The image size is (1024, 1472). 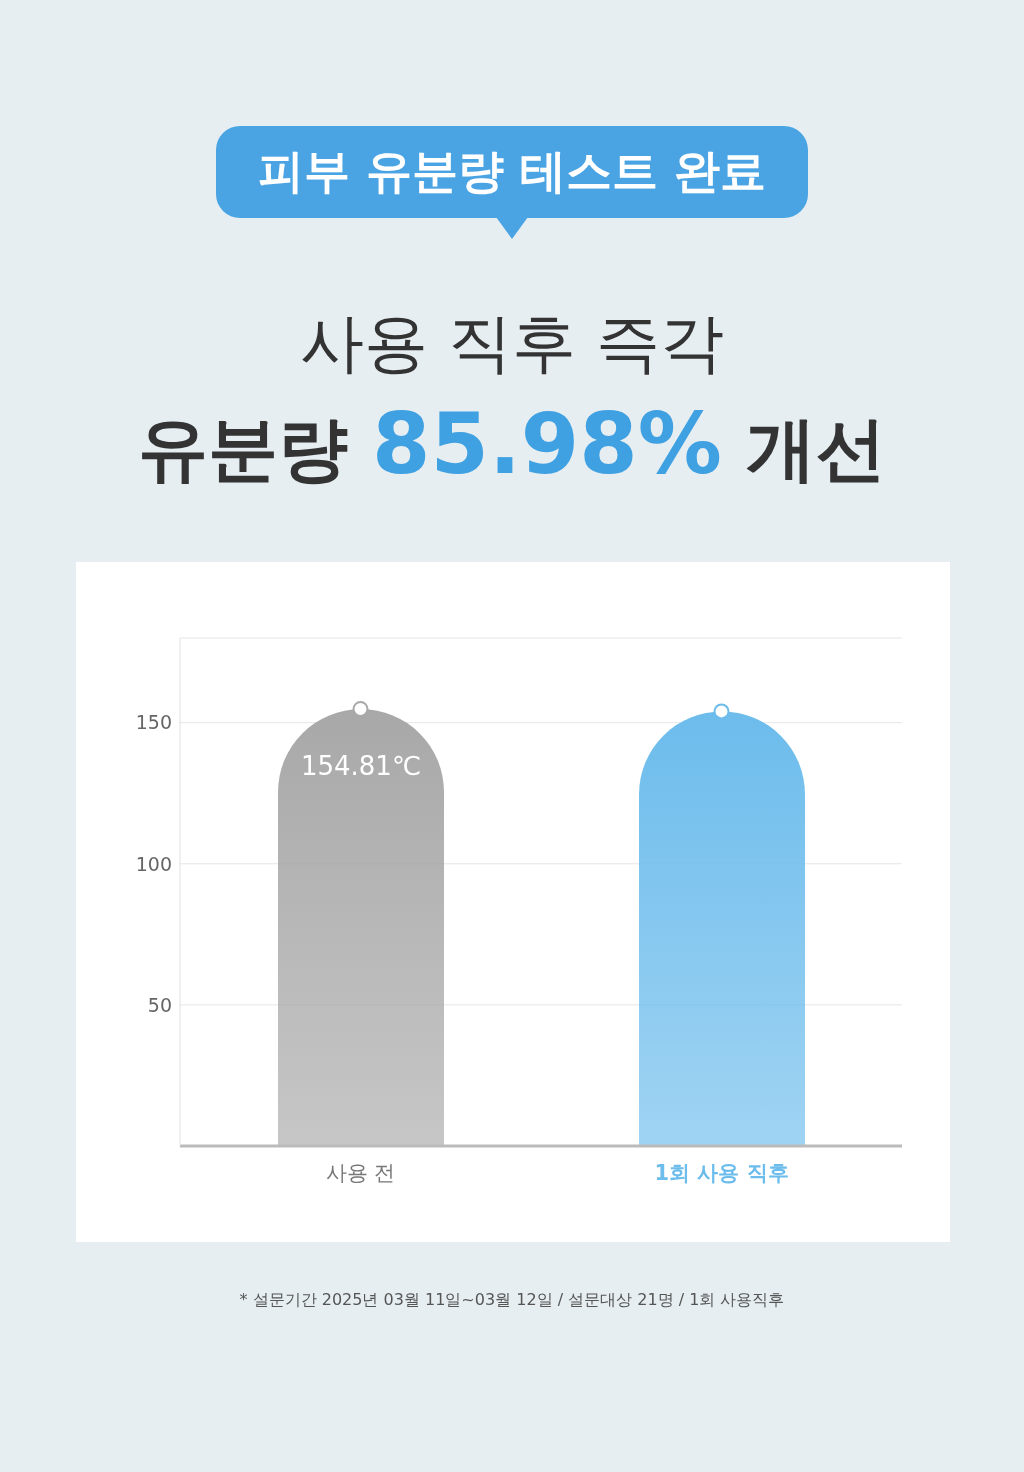 What do you see at coordinates (153, 722) in the screenshot?
I see `y-tick-label: 150` at bounding box center [153, 722].